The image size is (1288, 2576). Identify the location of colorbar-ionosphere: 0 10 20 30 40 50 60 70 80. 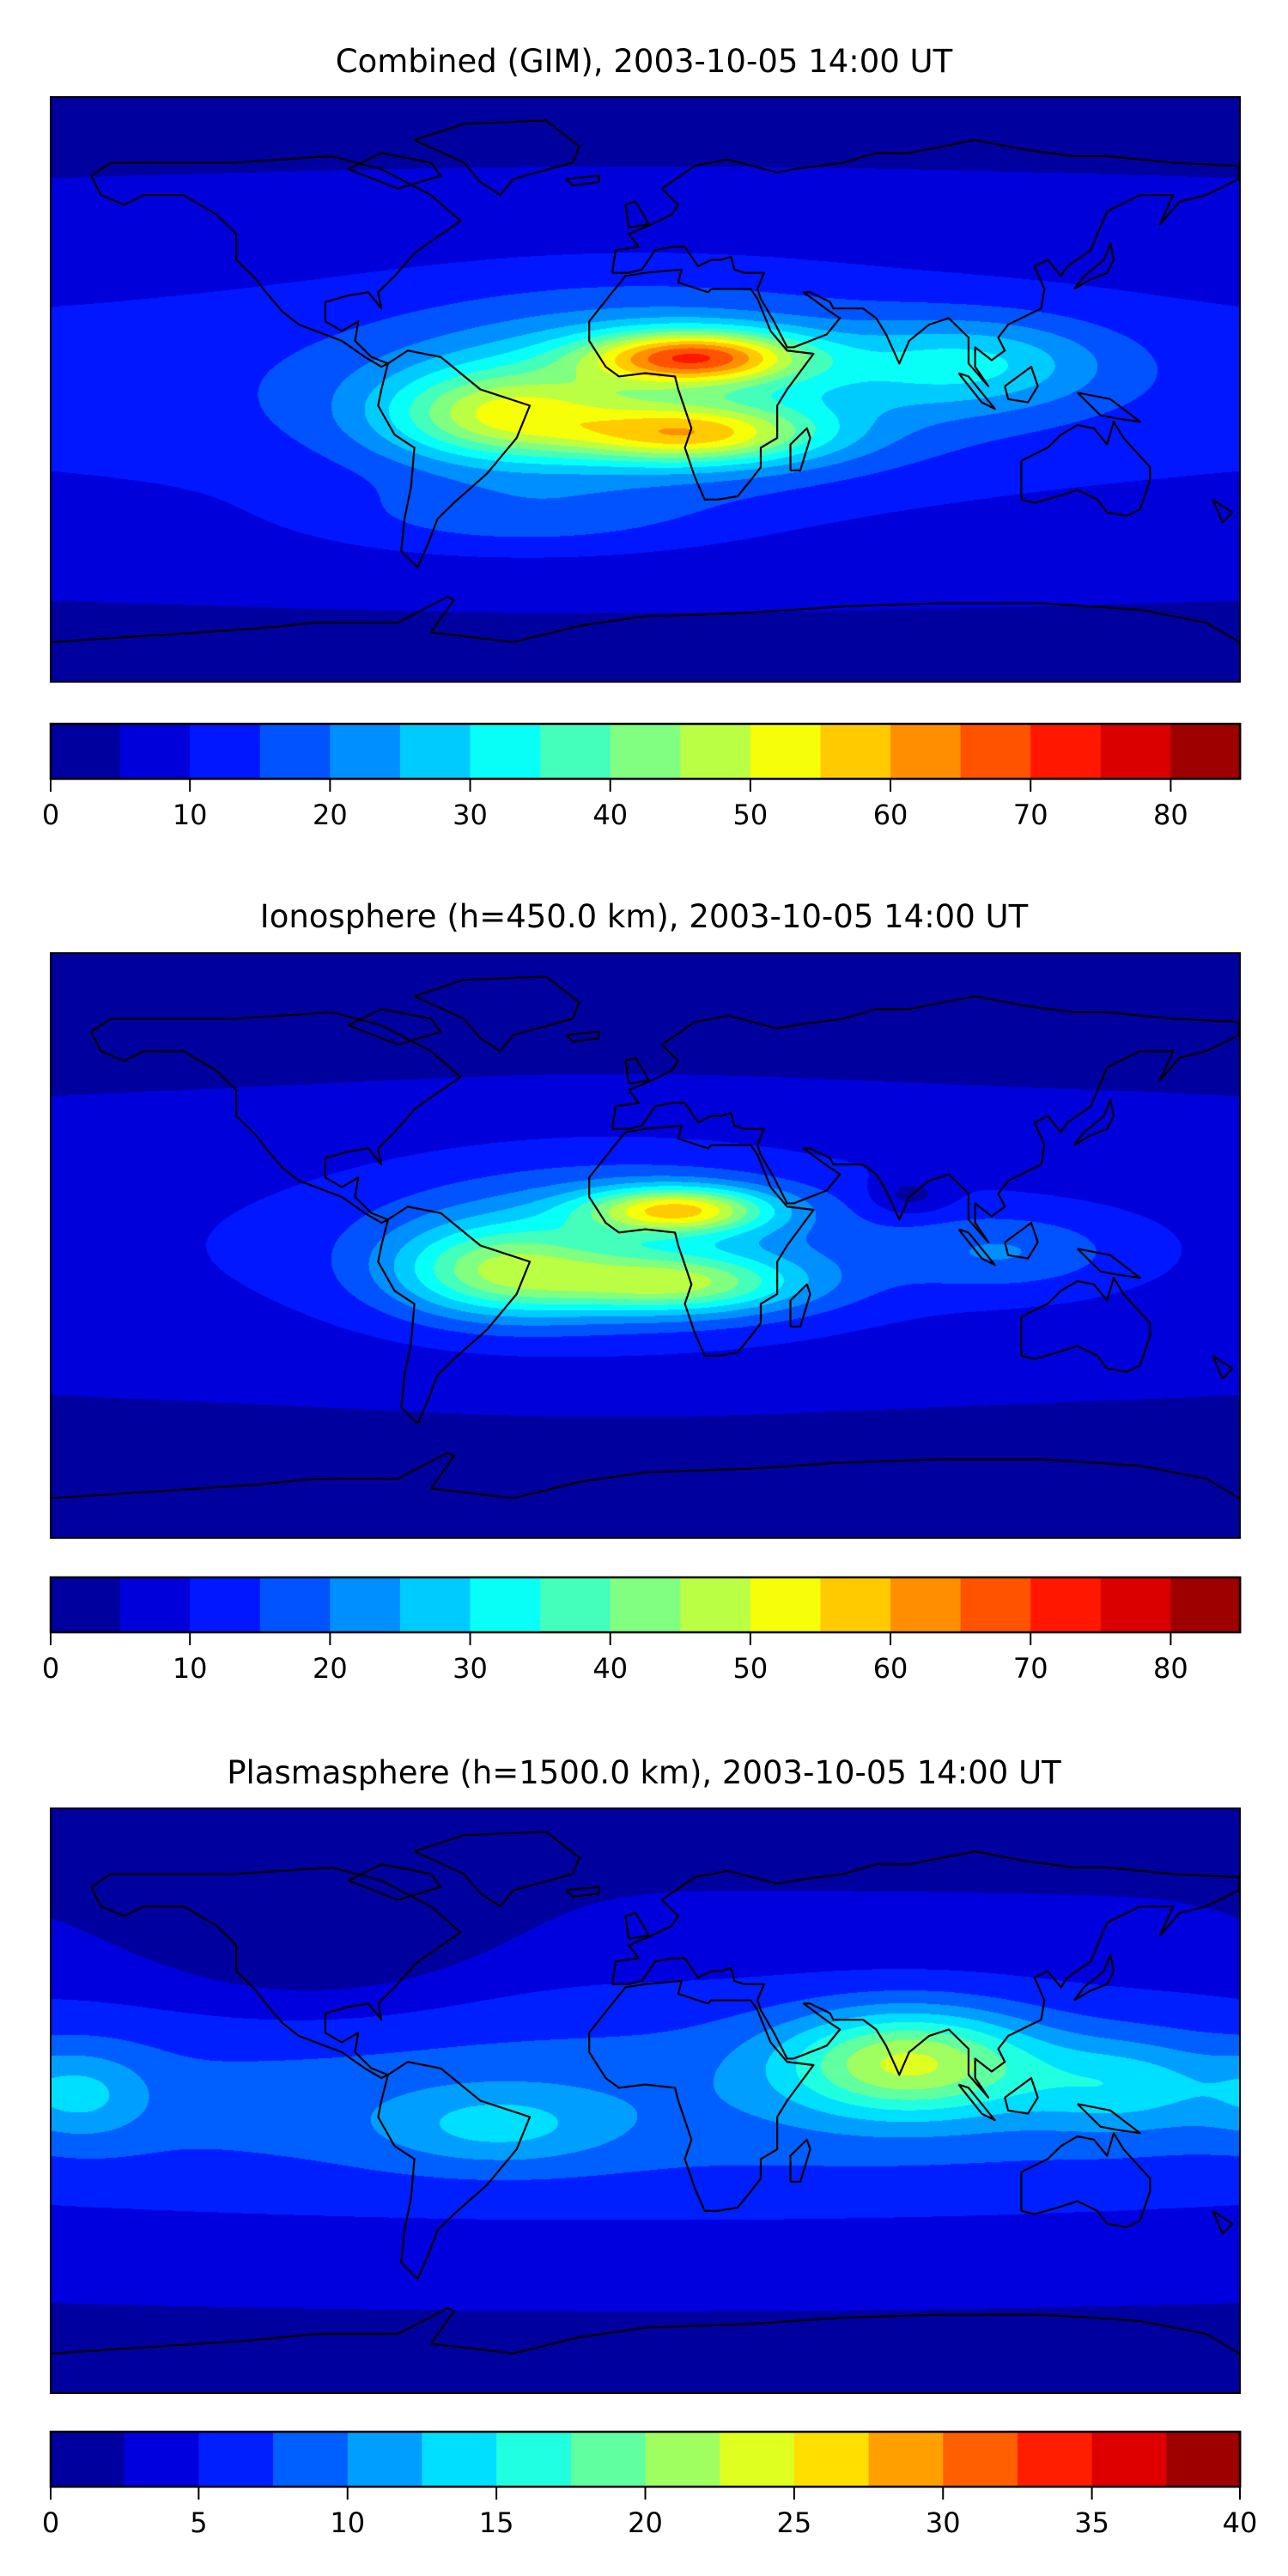
(642, 1631).